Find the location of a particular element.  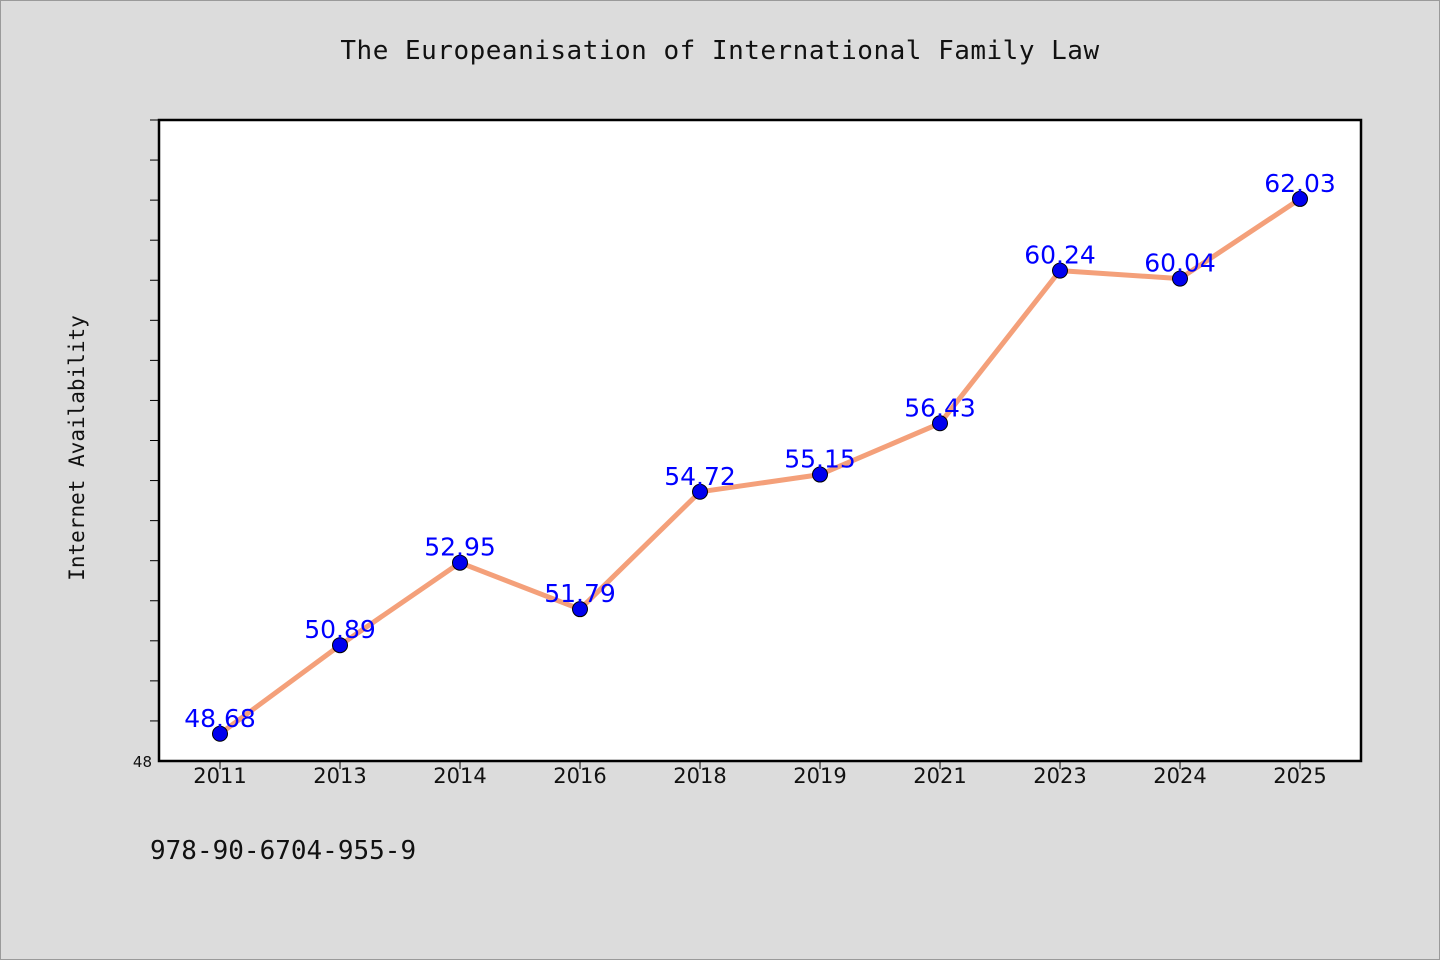

x-tick-label: 2018 is located at coordinates (699, 776).